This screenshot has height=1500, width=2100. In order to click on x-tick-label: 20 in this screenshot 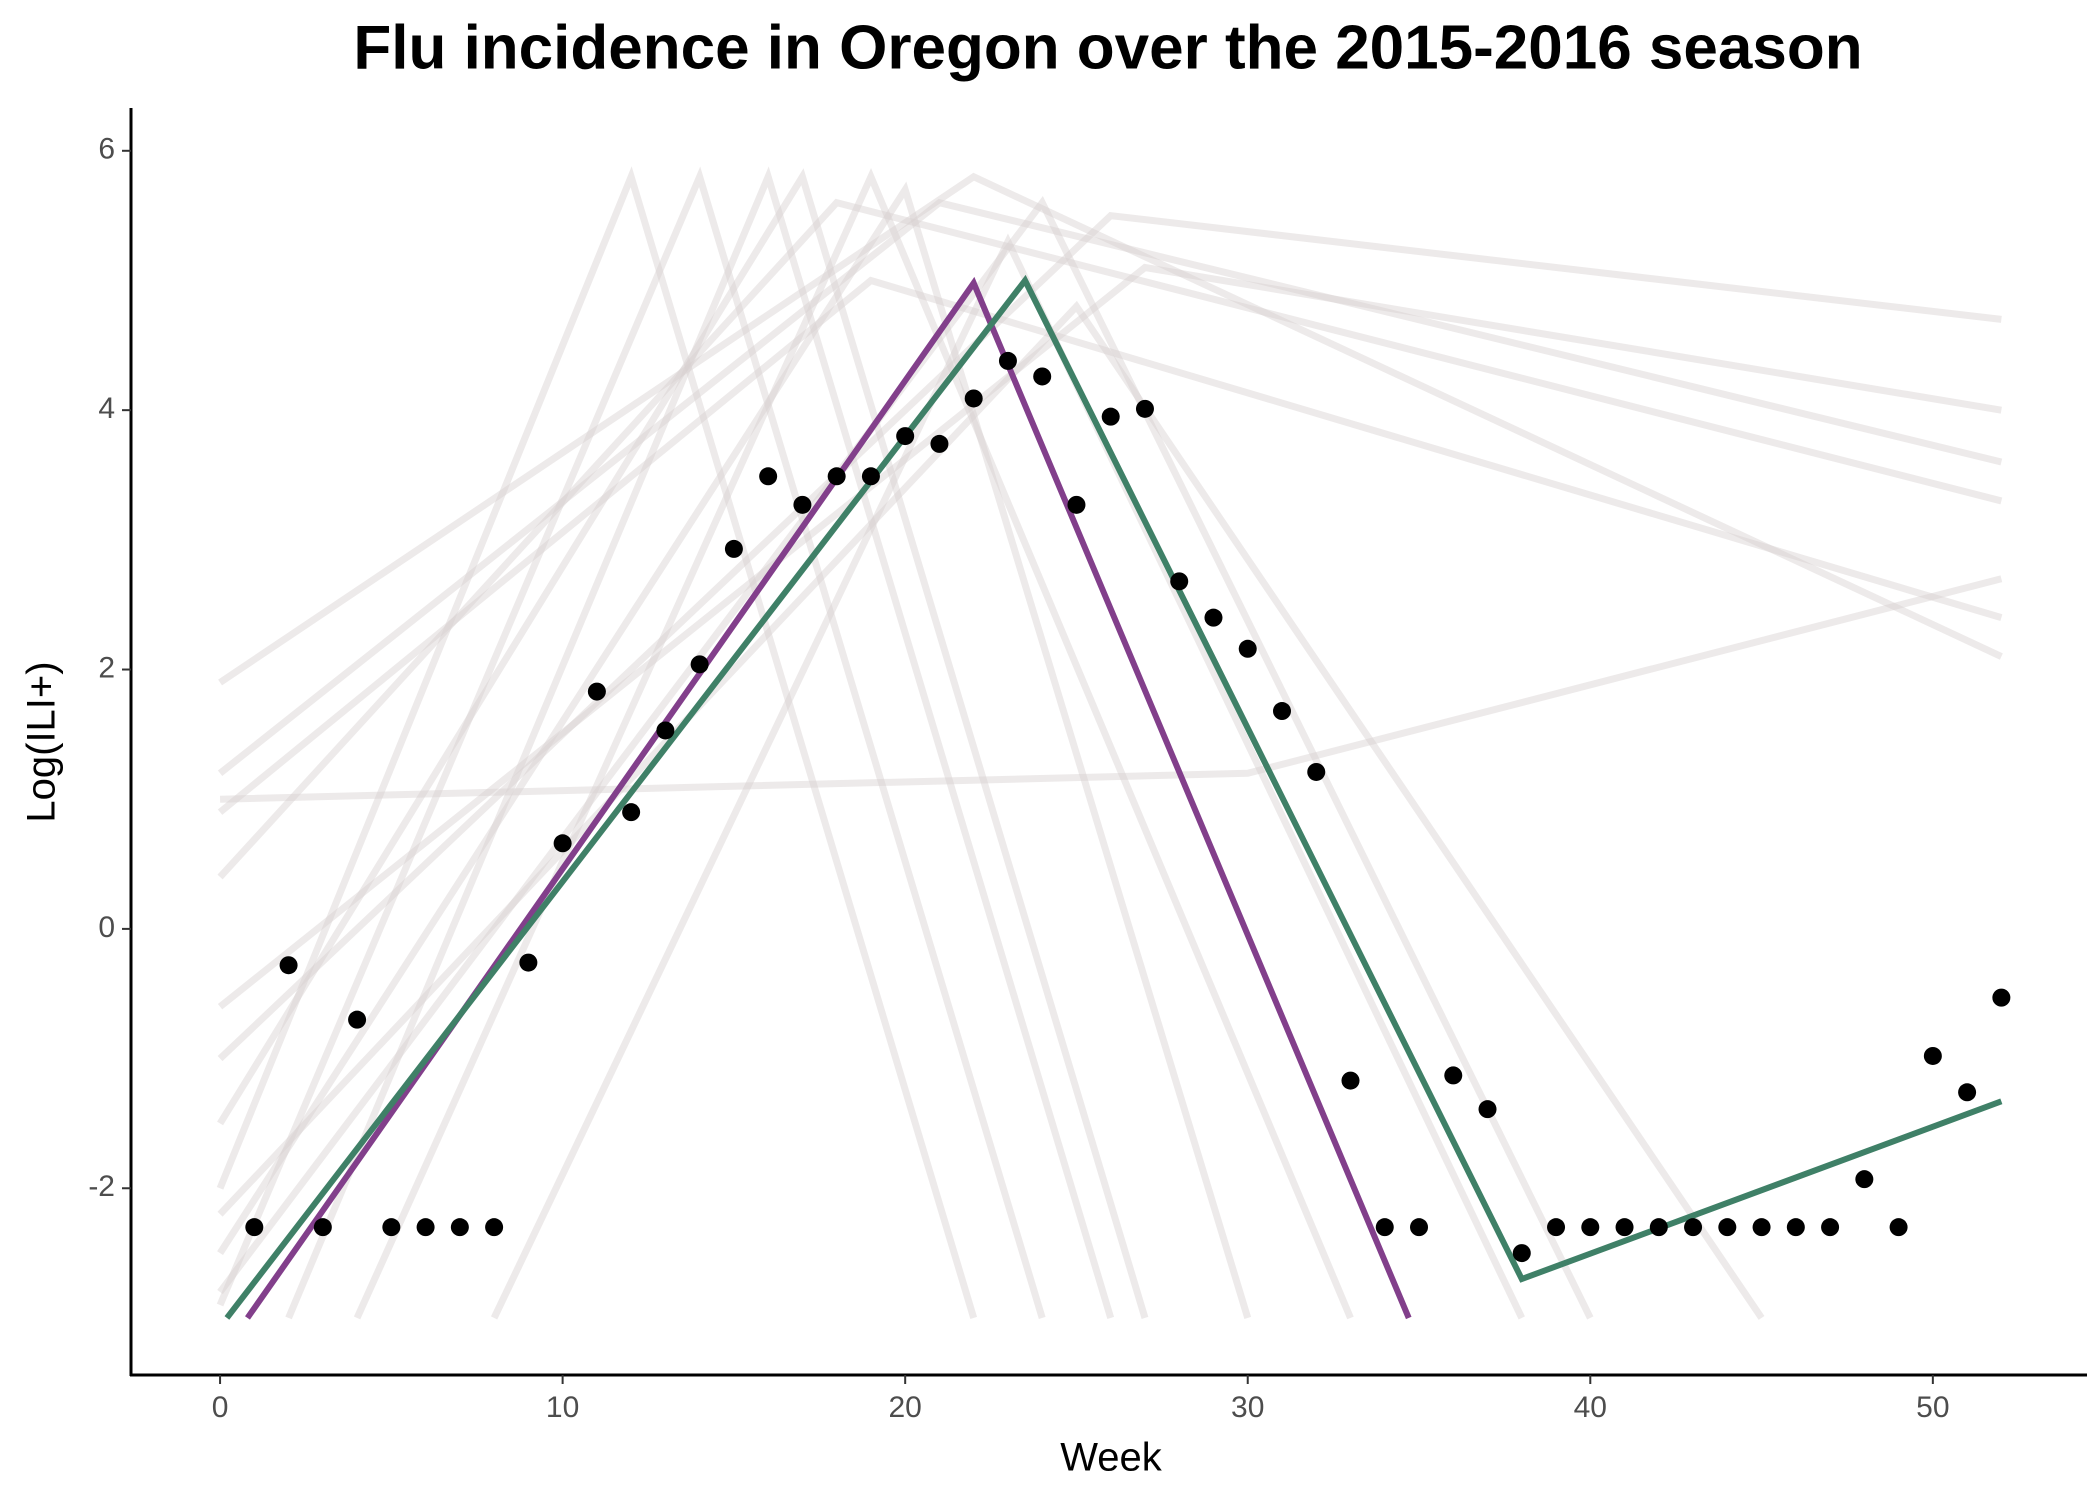, I will do `click(904, 1407)`.